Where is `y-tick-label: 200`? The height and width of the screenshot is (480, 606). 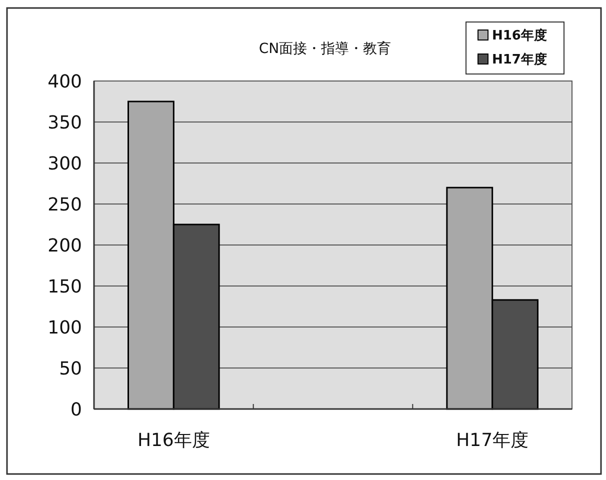
y-tick-label: 200 is located at coordinates (65, 245).